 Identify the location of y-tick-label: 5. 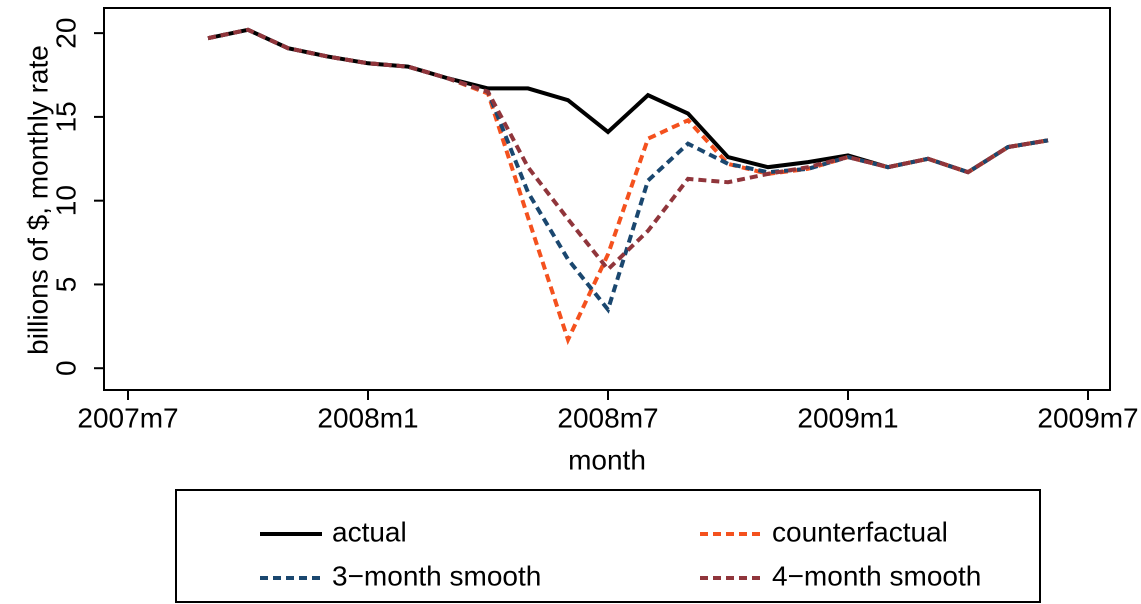
(65, 285).